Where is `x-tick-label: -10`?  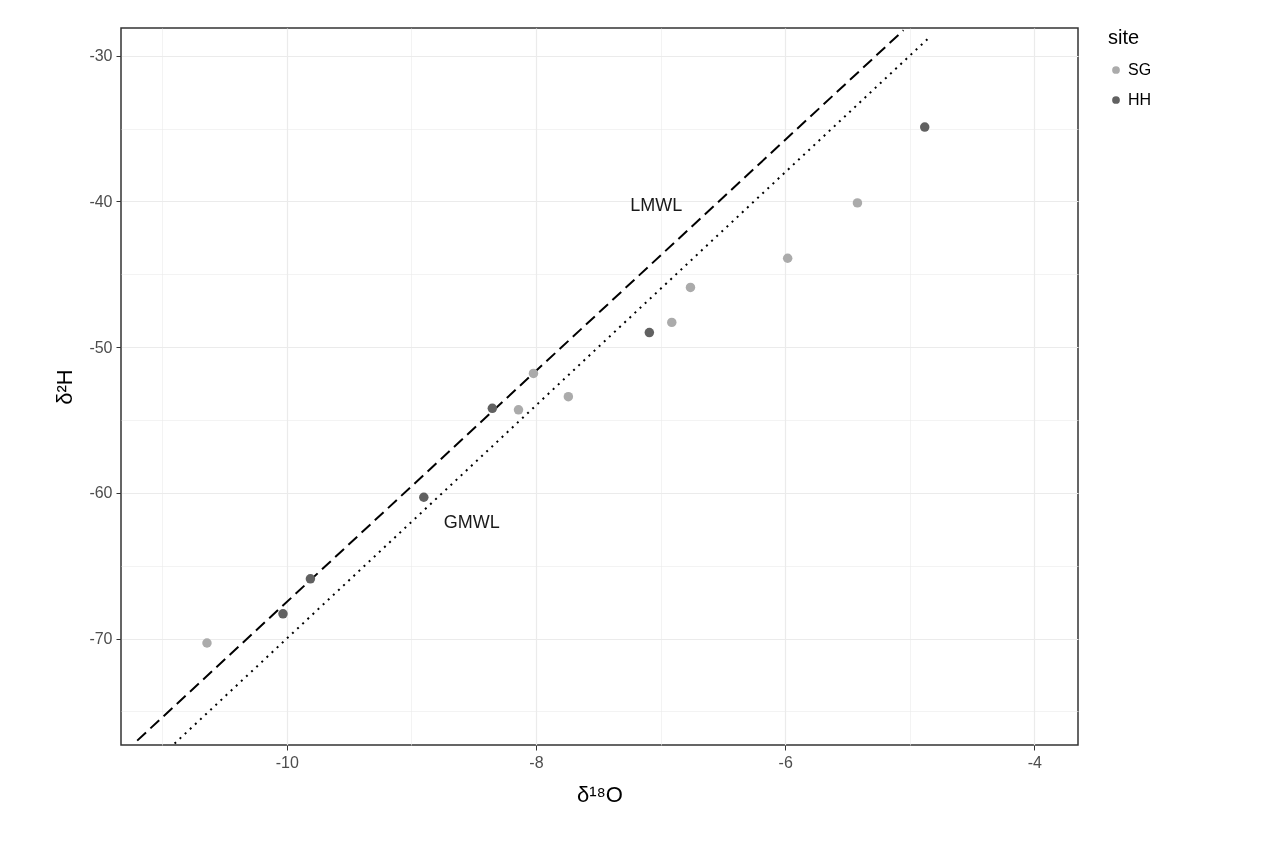 x-tick-label: -10 is located at coordinates (287, 762).